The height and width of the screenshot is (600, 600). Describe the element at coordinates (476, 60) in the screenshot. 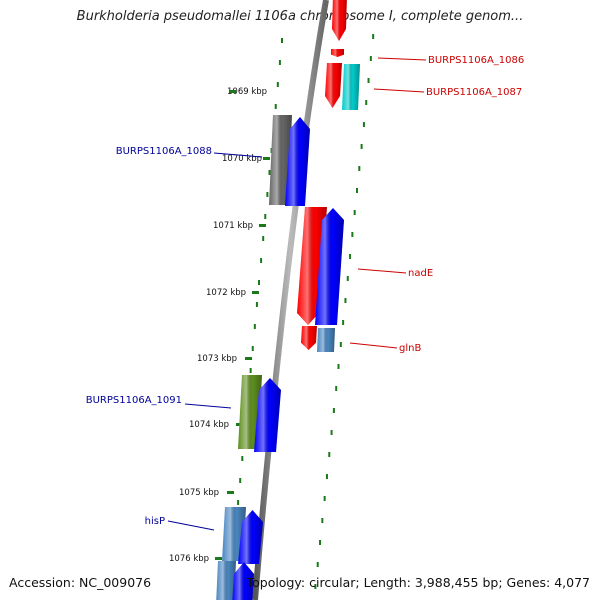

I see `gene-label: BURPS1106A_1086` at that location.